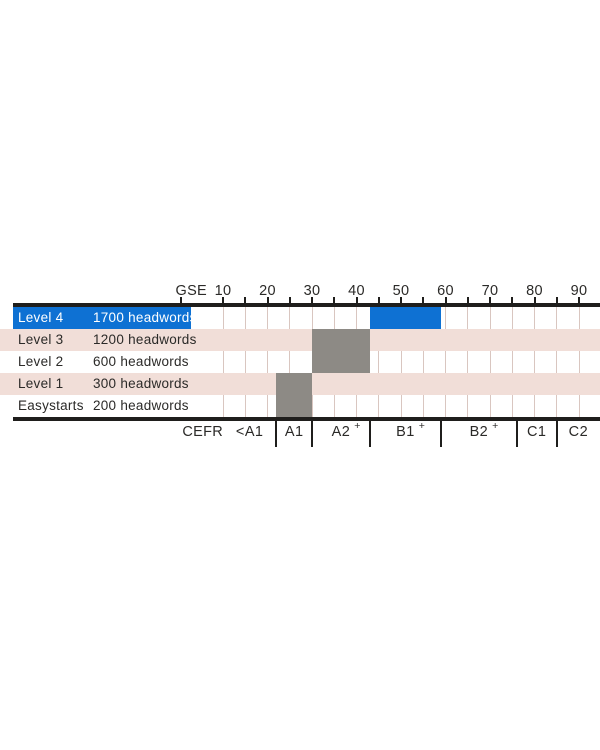 Image resolution: width=600 pixels, height=750 pixels. What do you see at coordinates (445, 291) in the screenshot?
I see `gse-tick-label: 60` at bounding box center [445, 291].